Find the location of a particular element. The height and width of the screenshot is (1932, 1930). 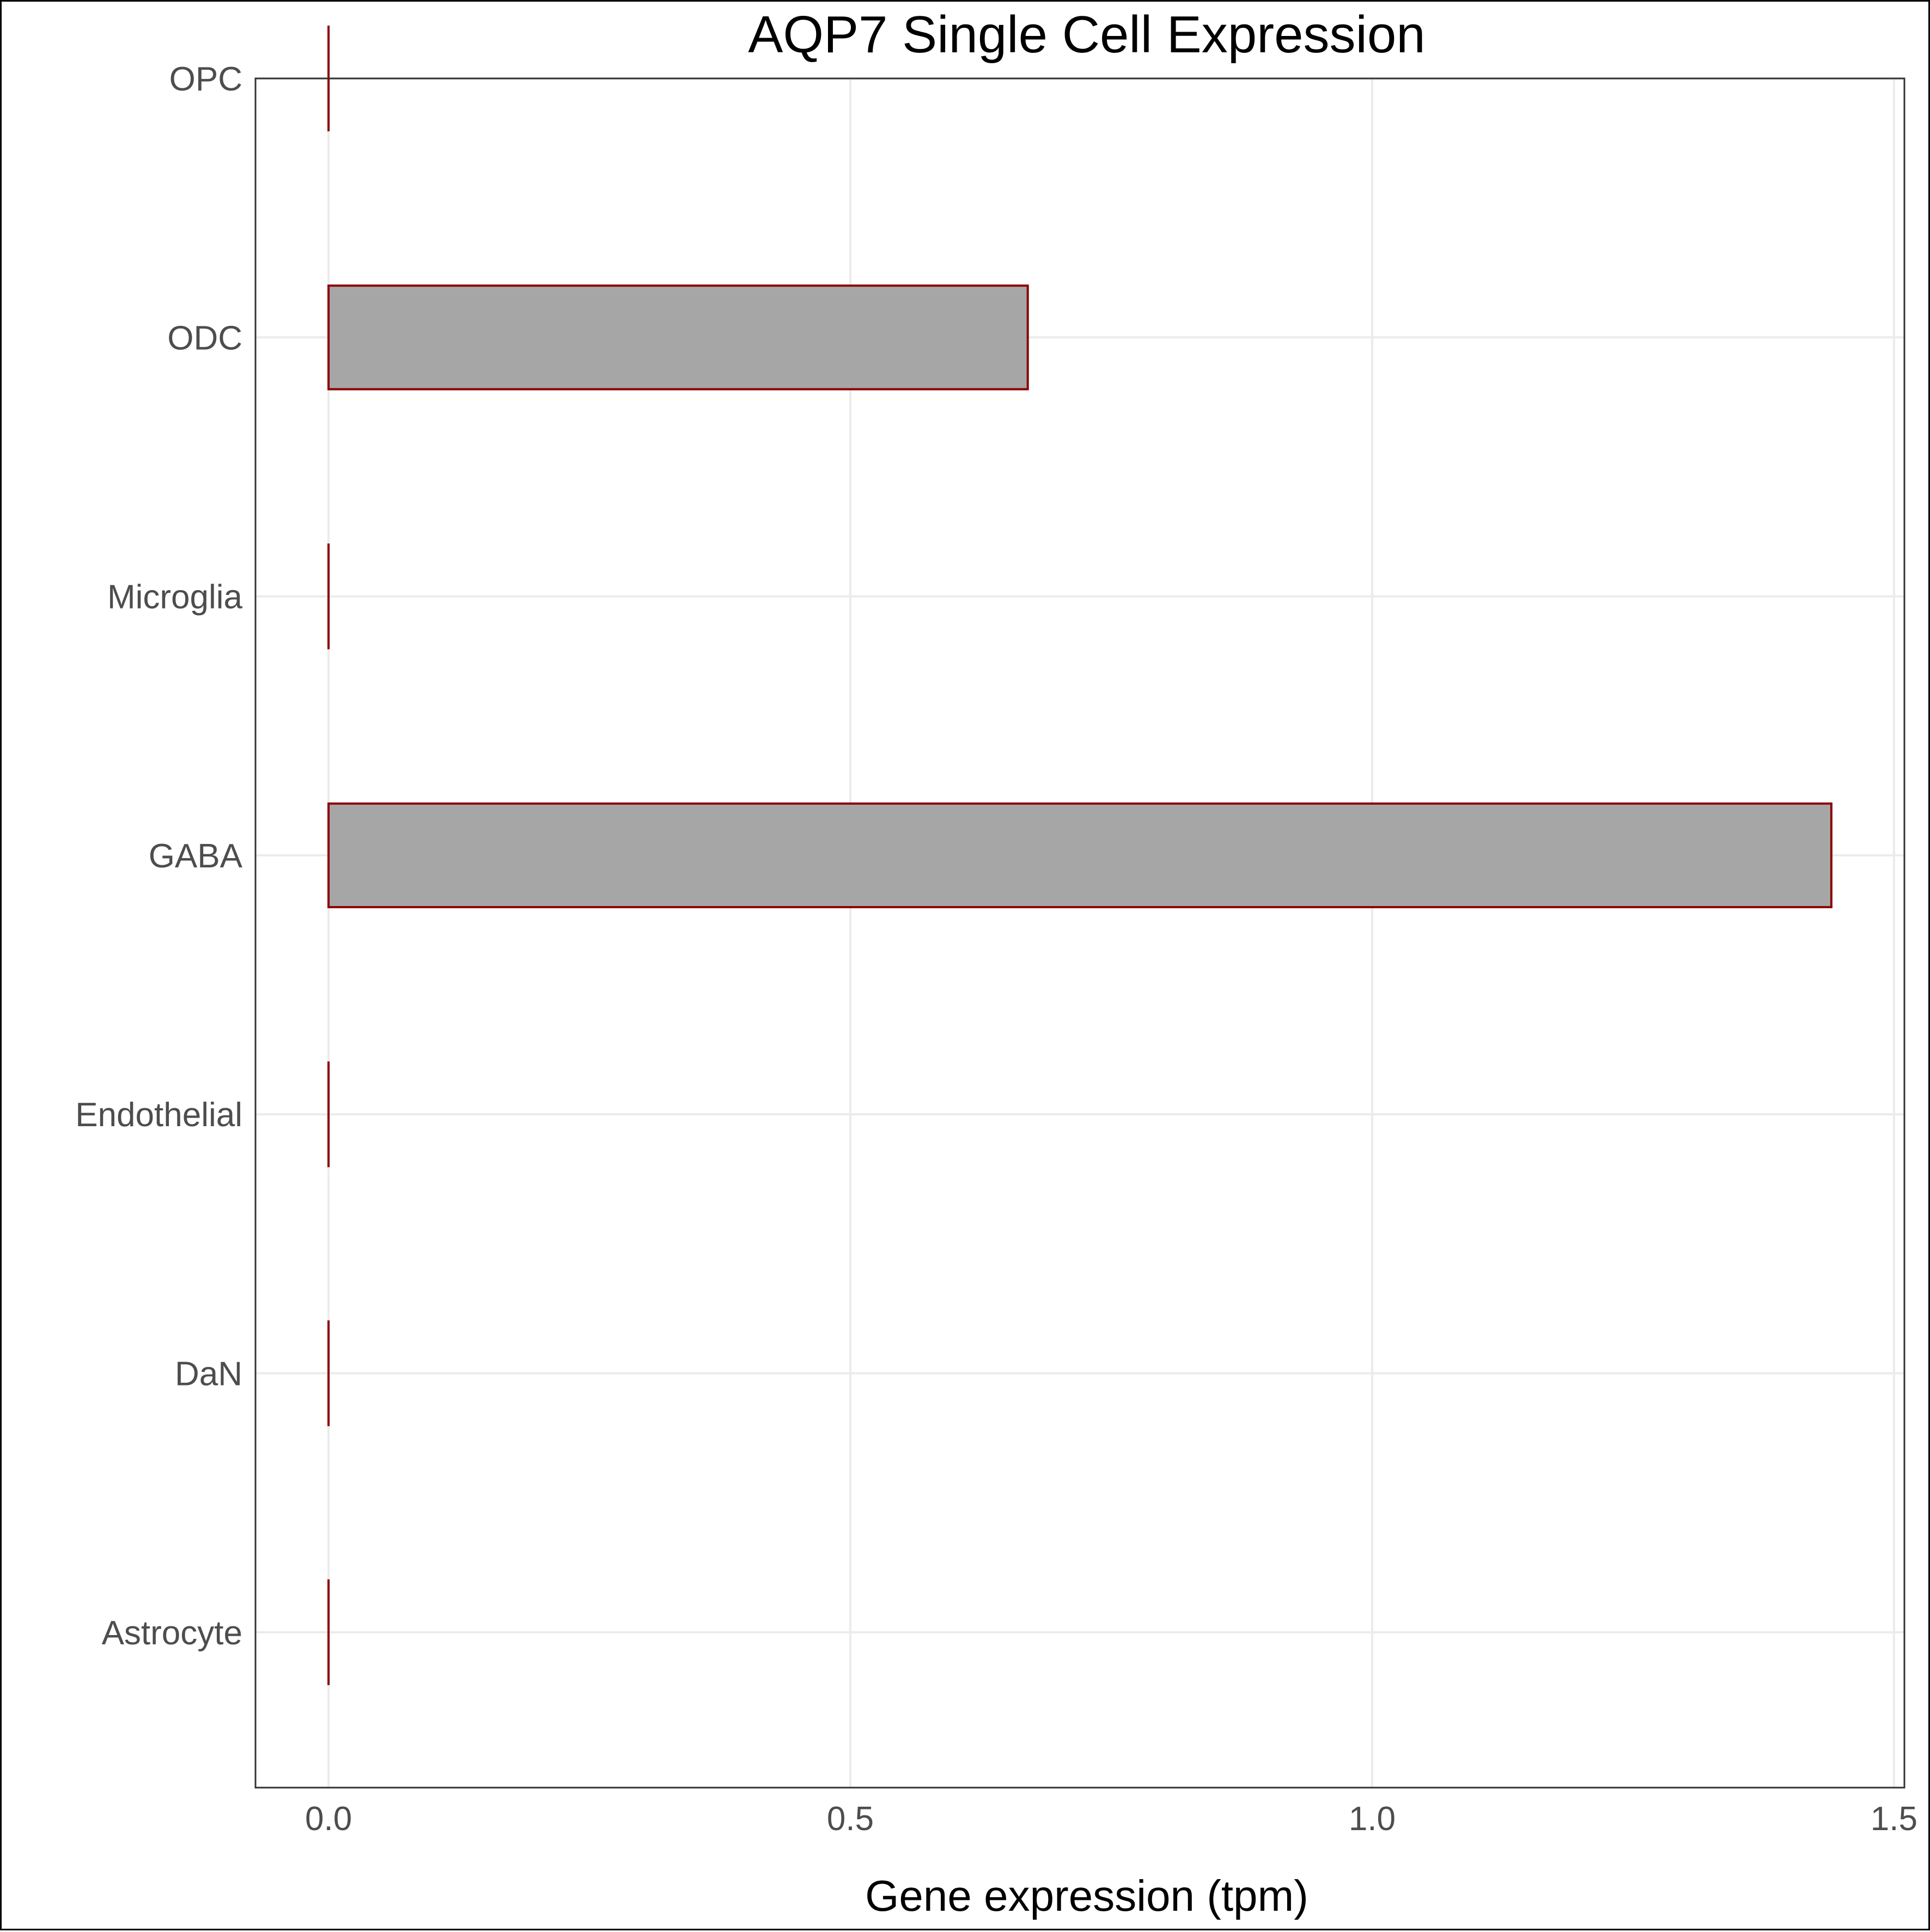

bar-odc is located at coordinates (678, 337).